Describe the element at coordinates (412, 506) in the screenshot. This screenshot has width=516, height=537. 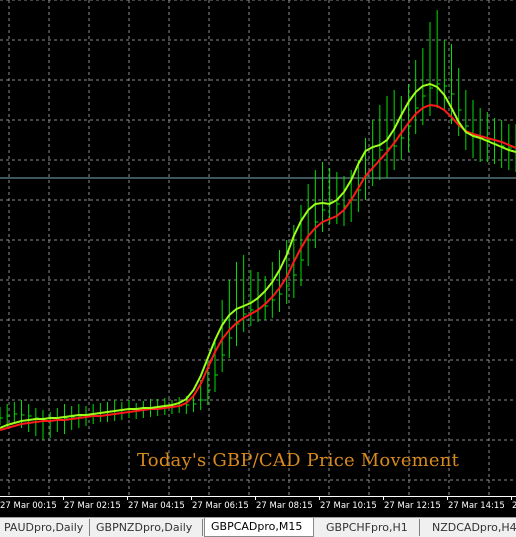
I see `time-axis-label: 27 Mar 12:15` at that location.